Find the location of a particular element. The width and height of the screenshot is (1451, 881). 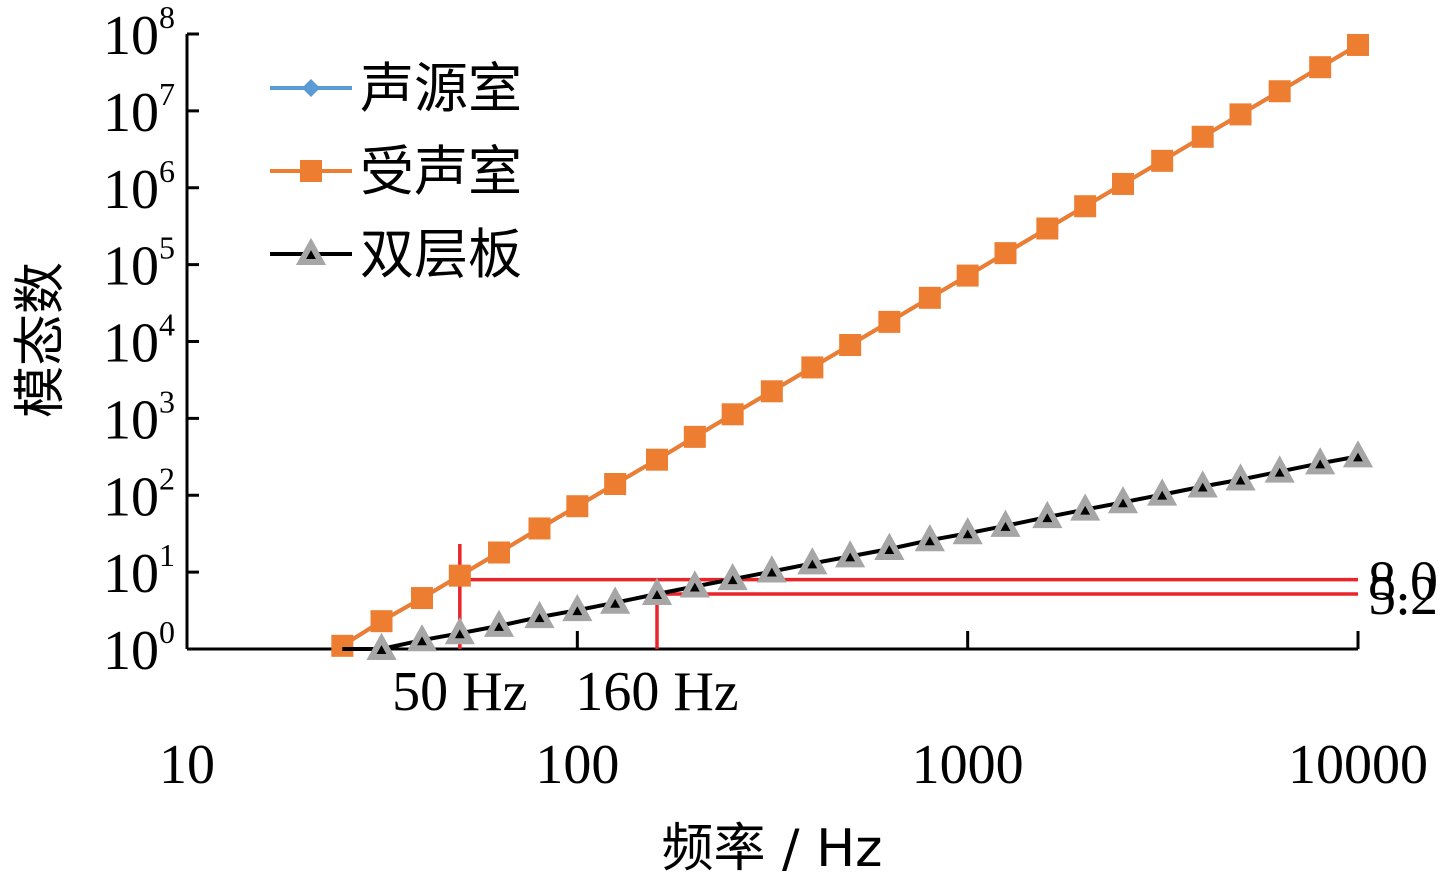

legend-label: 声源室 is located at coordinates (441, 88).